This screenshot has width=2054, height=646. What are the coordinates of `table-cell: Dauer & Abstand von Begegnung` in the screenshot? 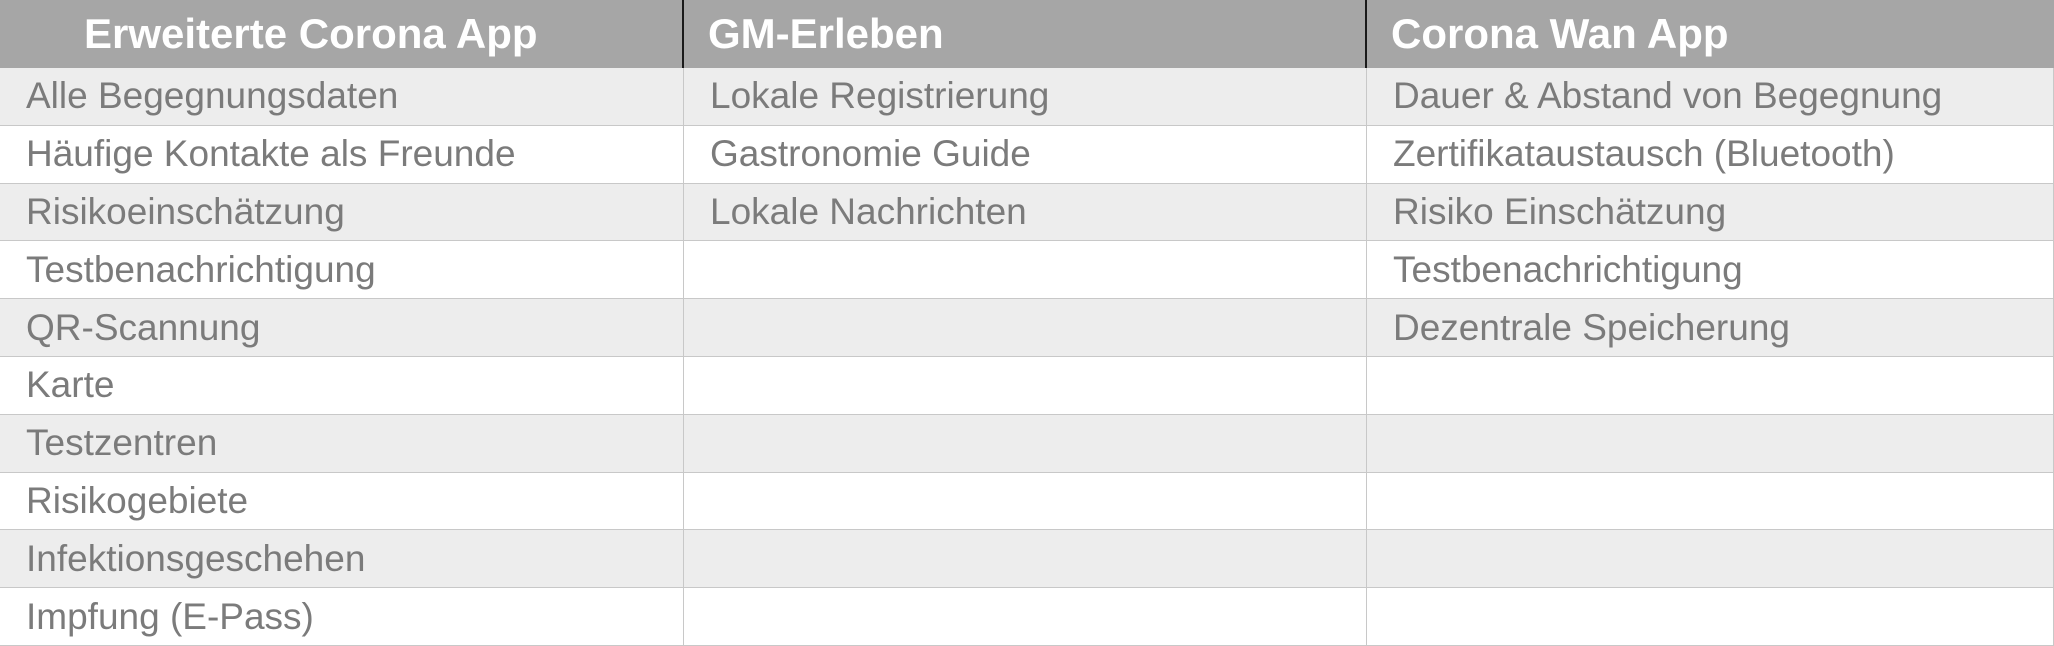 It's located at (1710, 97).